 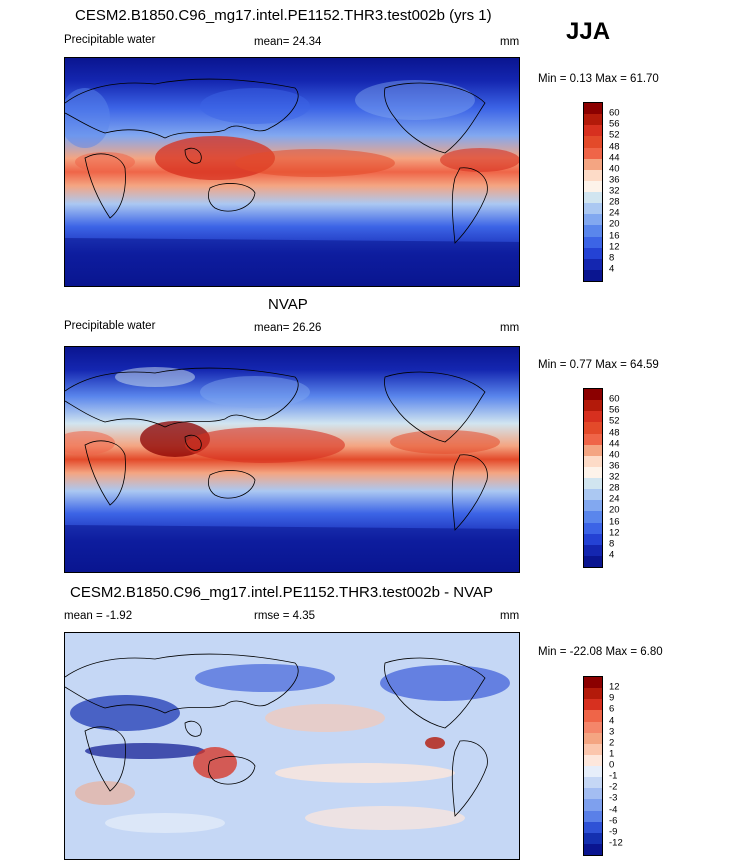 I want to click on panel1-mean: mean= 24.34, so click(x=288, y=42).